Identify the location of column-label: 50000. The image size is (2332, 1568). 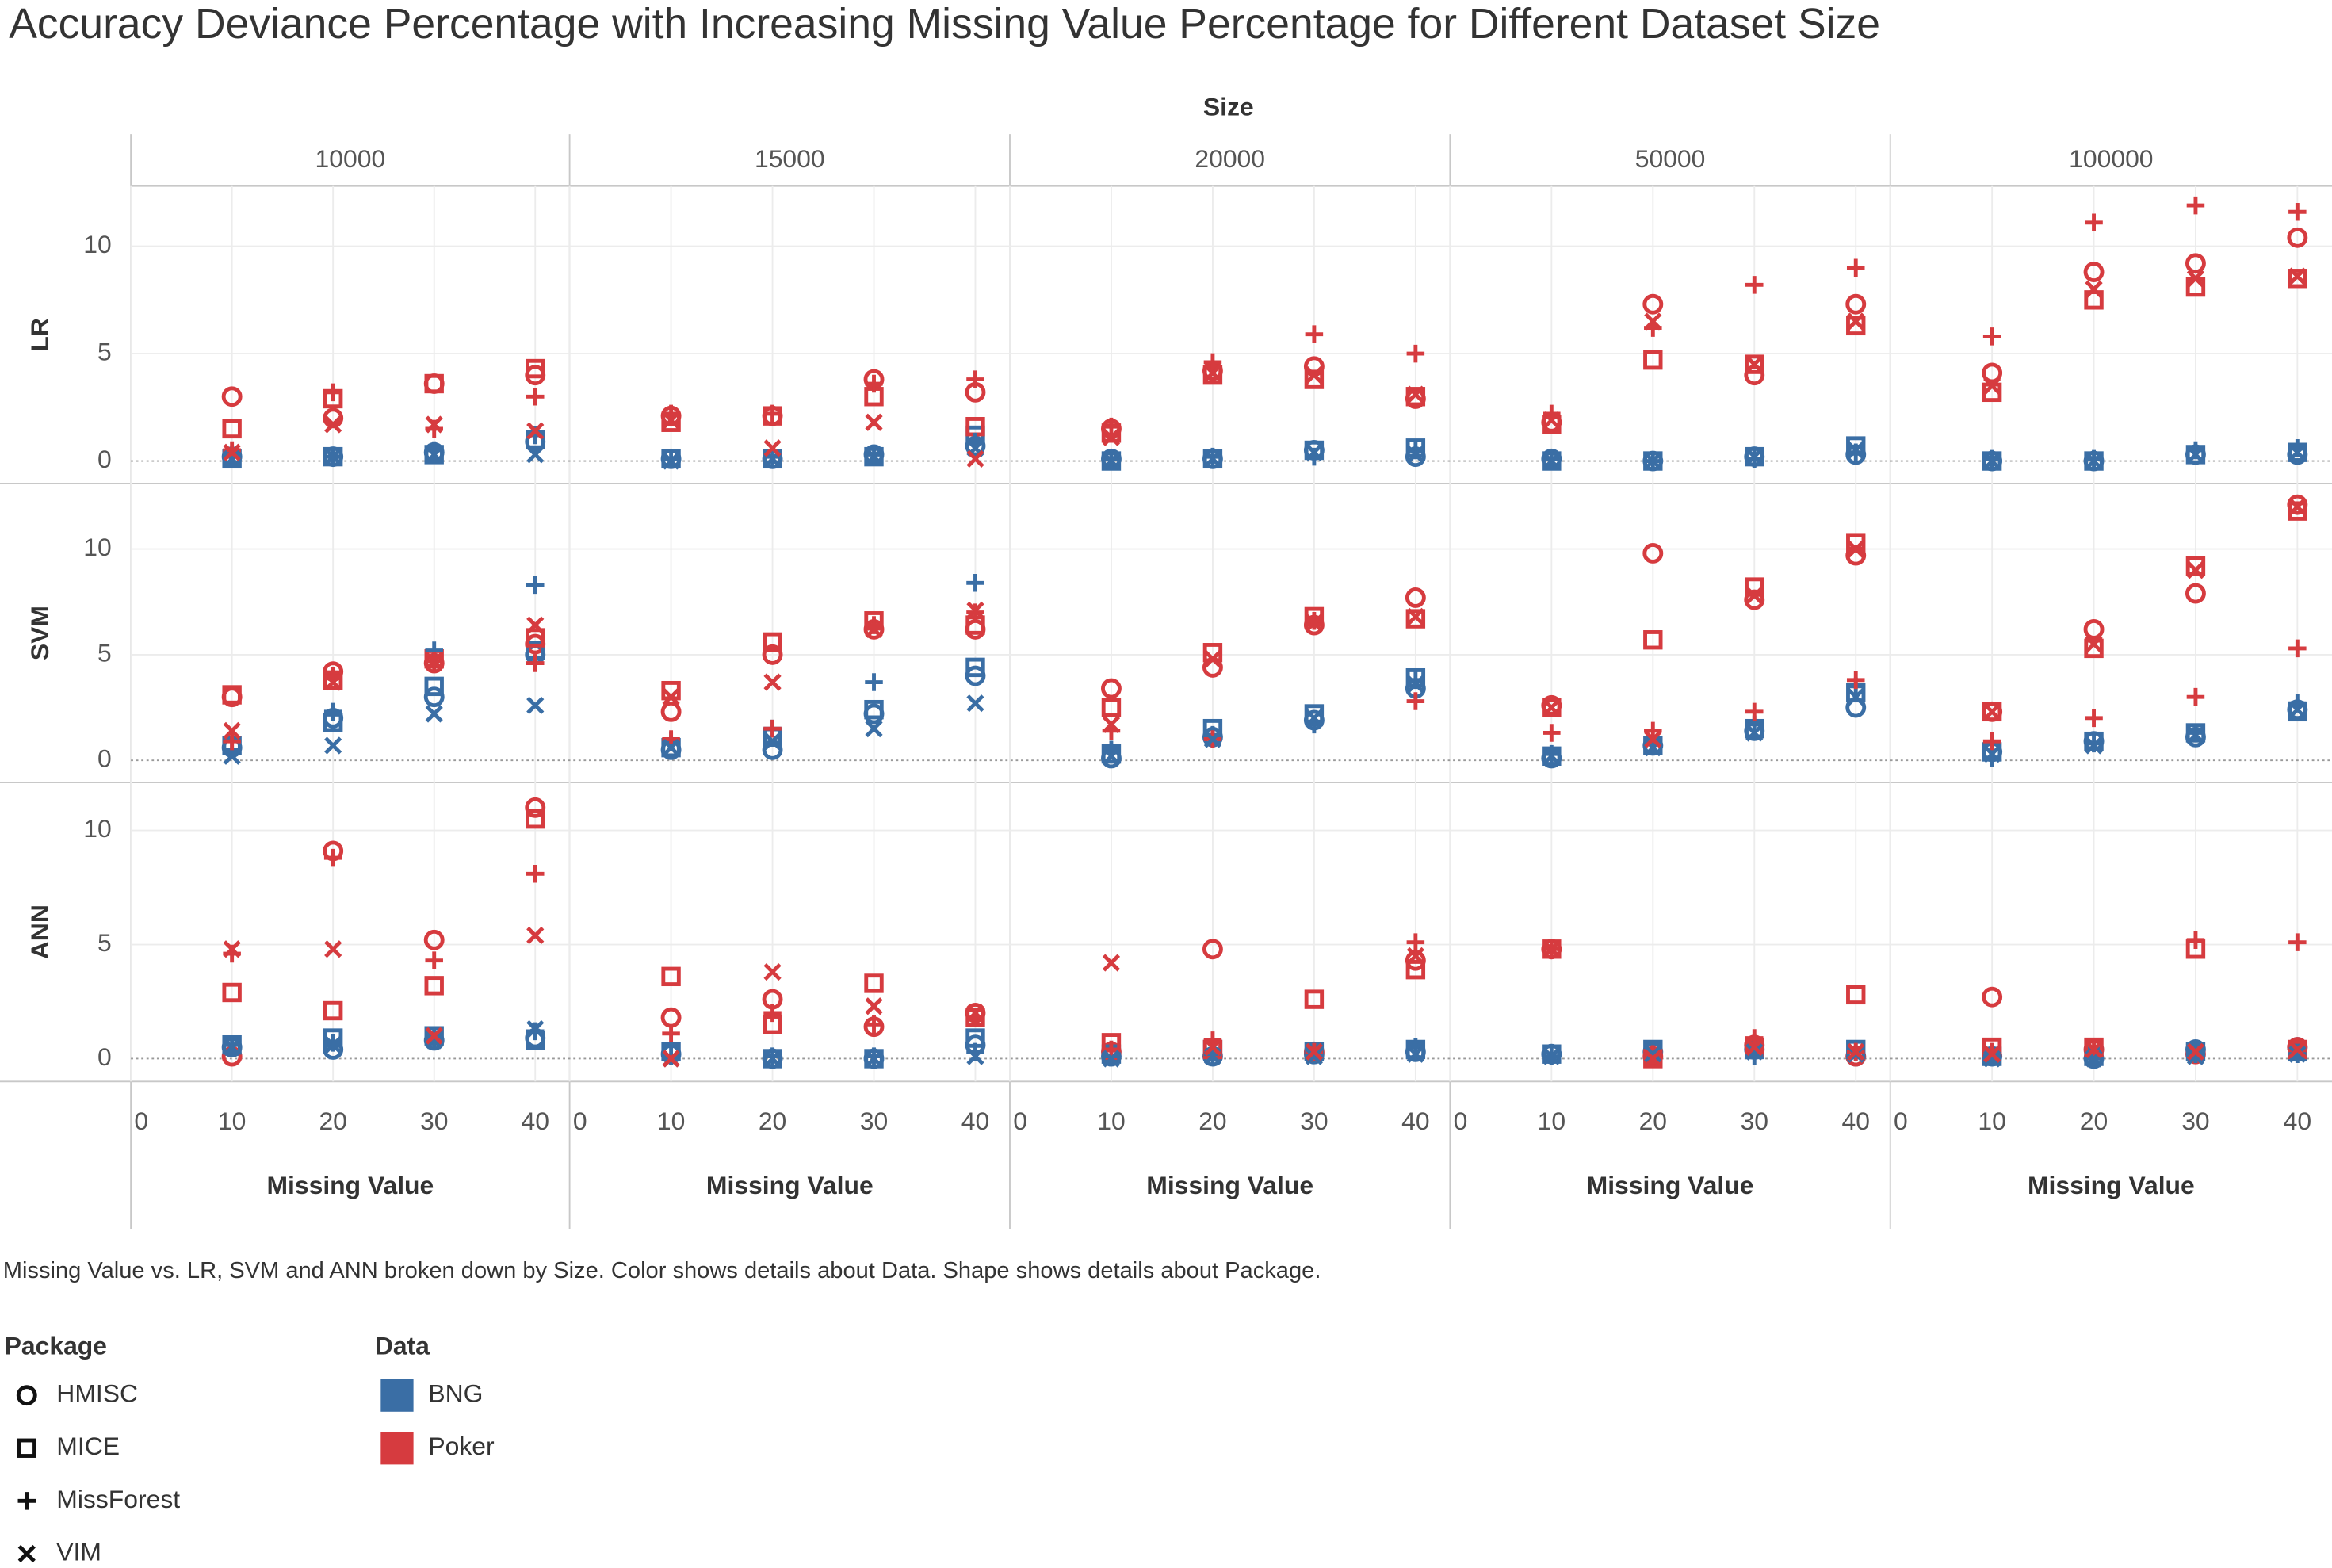
(1670, 159).